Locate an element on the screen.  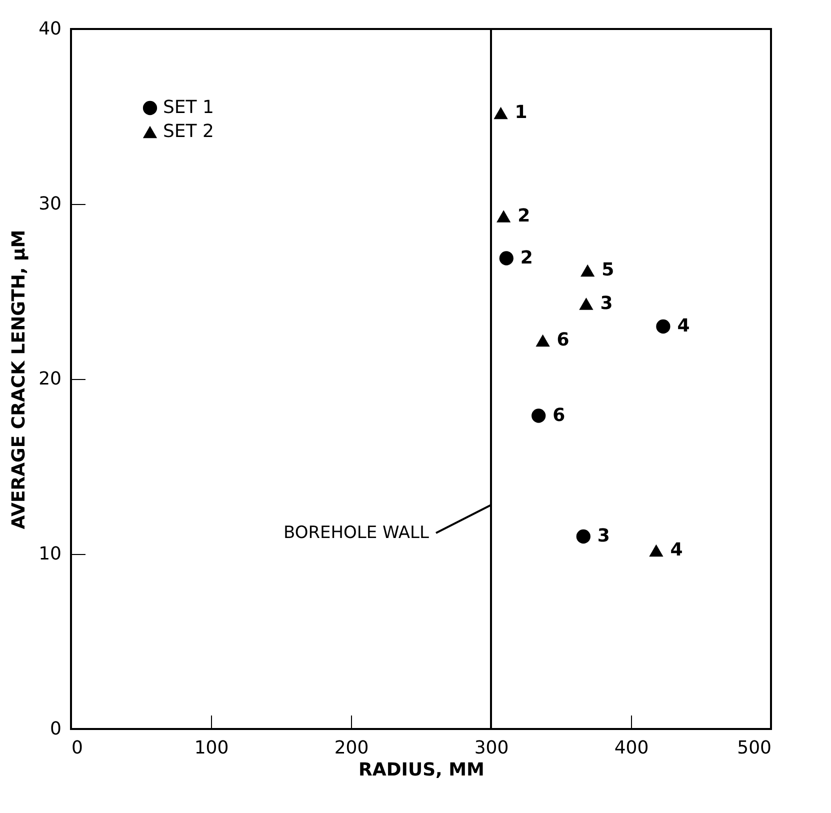
y-tick-label: 30 is located at coordinates (50, 204).